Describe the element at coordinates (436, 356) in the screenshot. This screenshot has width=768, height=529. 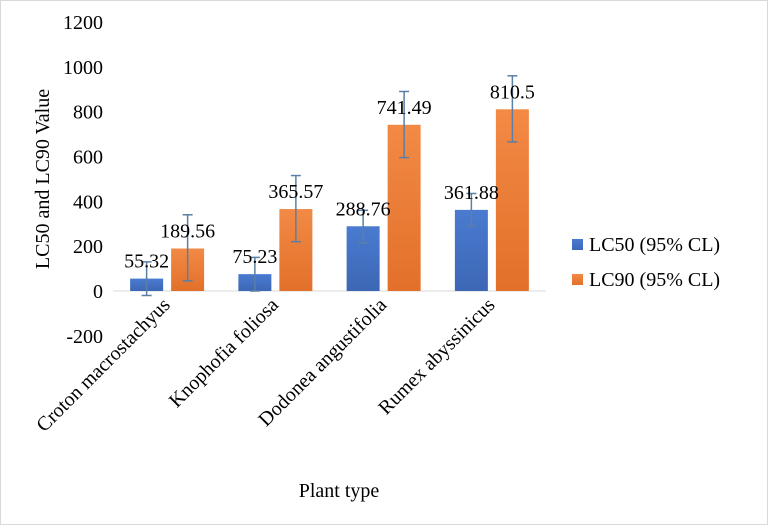
I see `category-label: Rumex abyssinicus` at that location.